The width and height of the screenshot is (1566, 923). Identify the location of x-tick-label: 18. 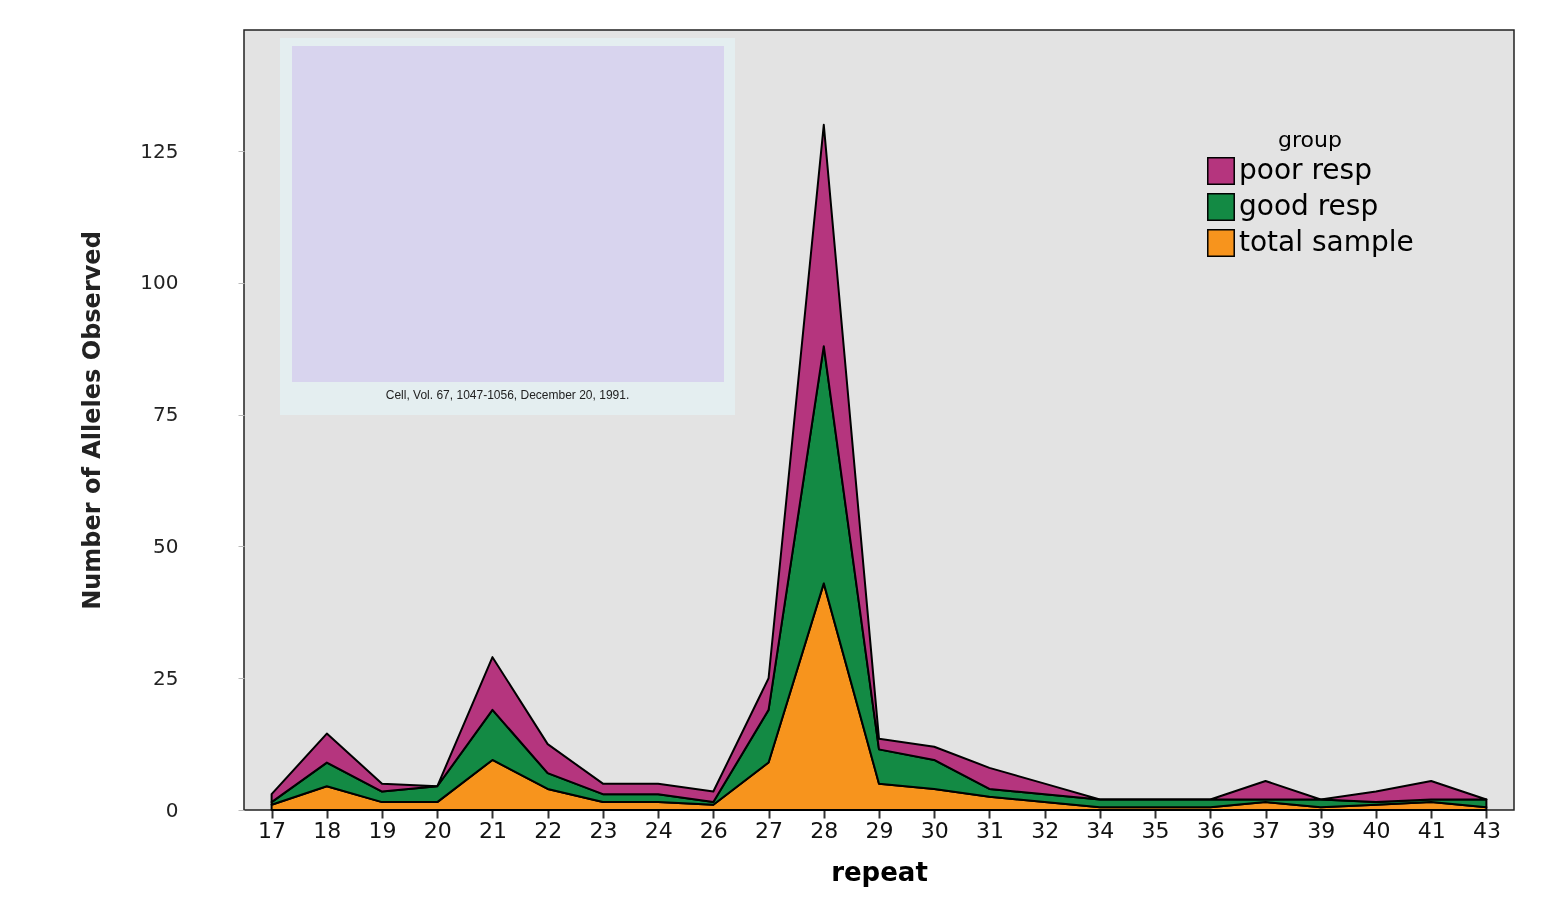
(327, 830).